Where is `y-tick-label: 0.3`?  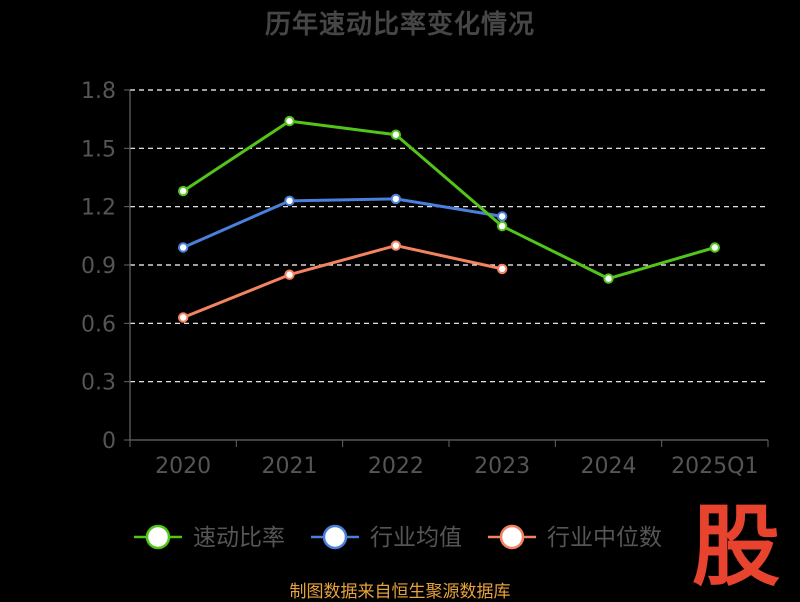
y-tick-label: 0.3 is located at coordinates (98, 383).